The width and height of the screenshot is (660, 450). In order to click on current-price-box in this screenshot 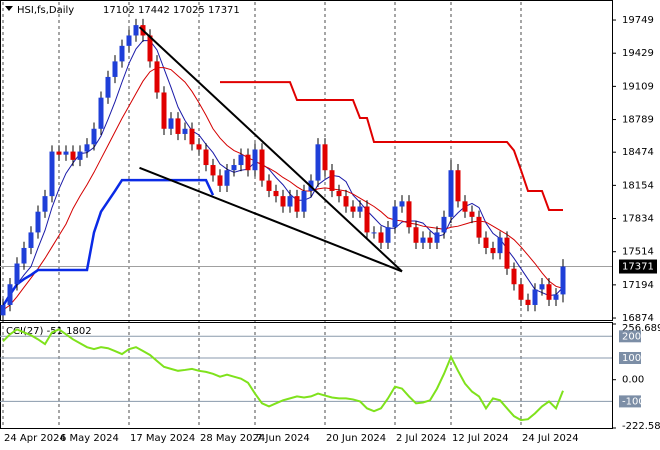, I will do `click(638, 266)`.